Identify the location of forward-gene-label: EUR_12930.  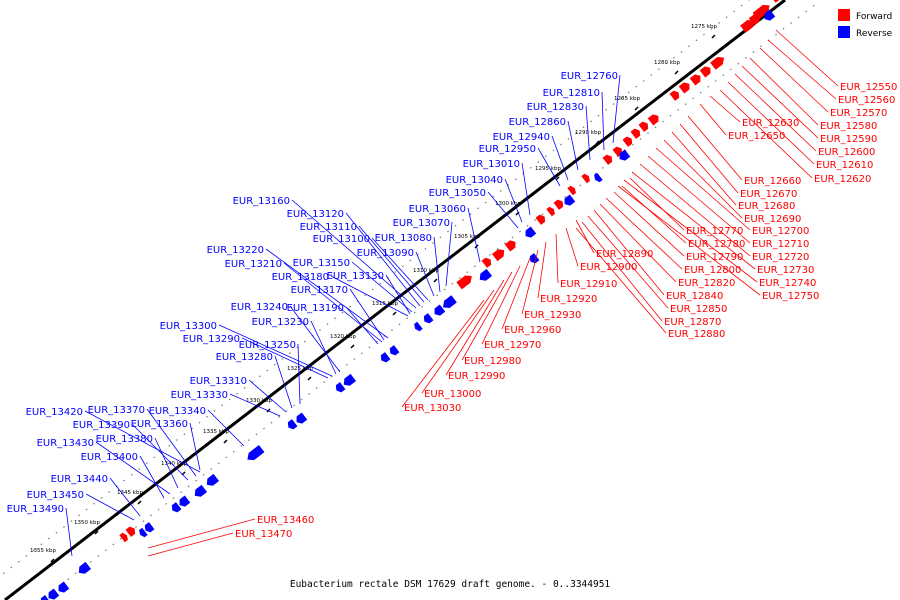
(552, 315).